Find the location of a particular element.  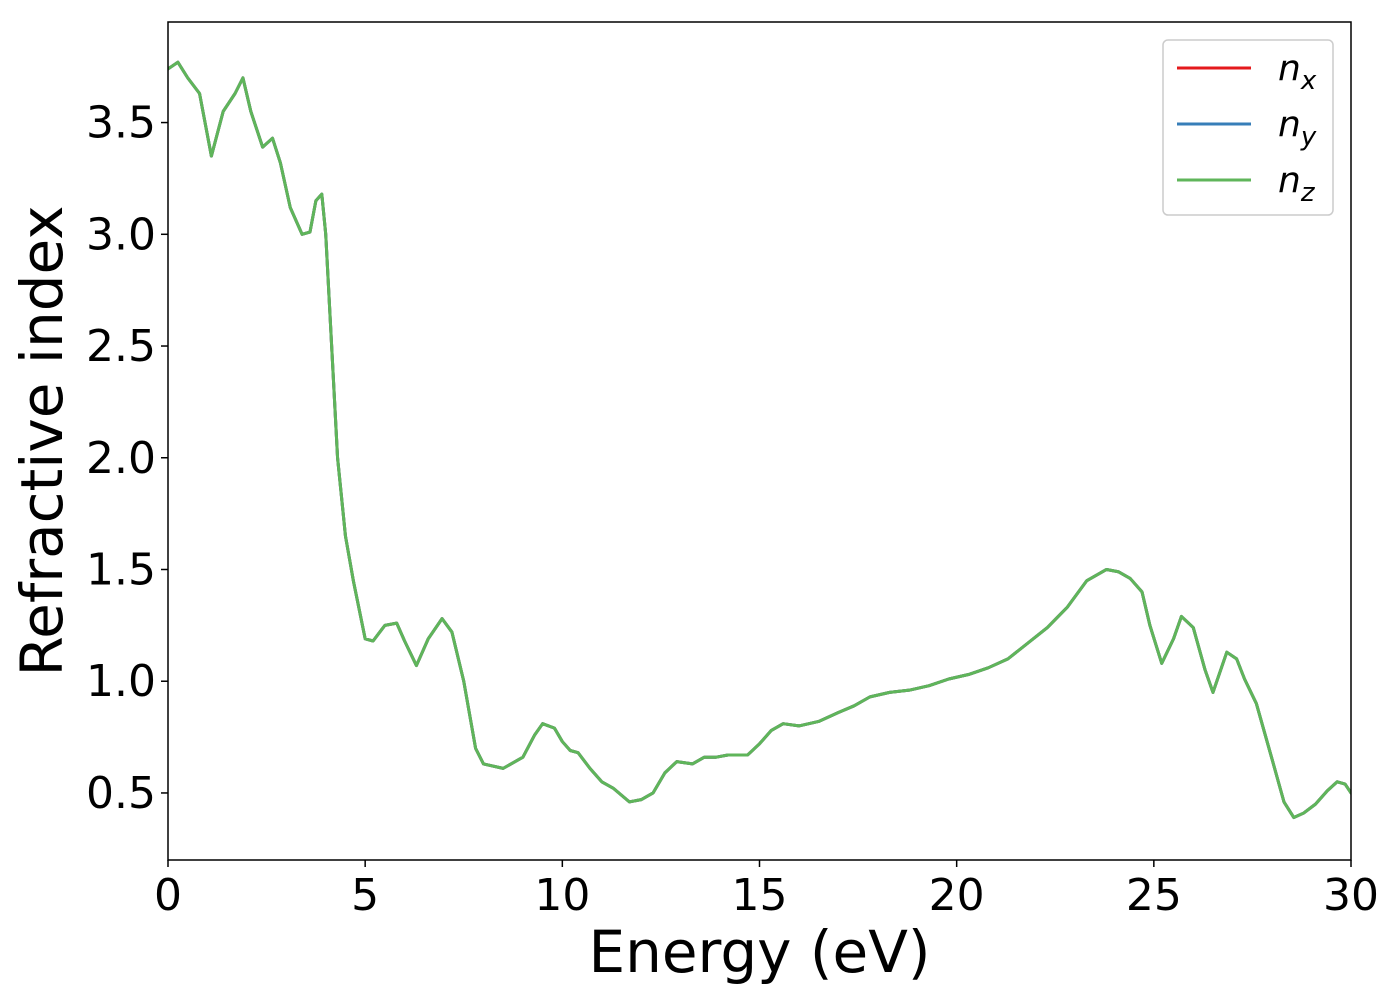

y-tick-label: 1.5 is located at coordinates (121, 569).